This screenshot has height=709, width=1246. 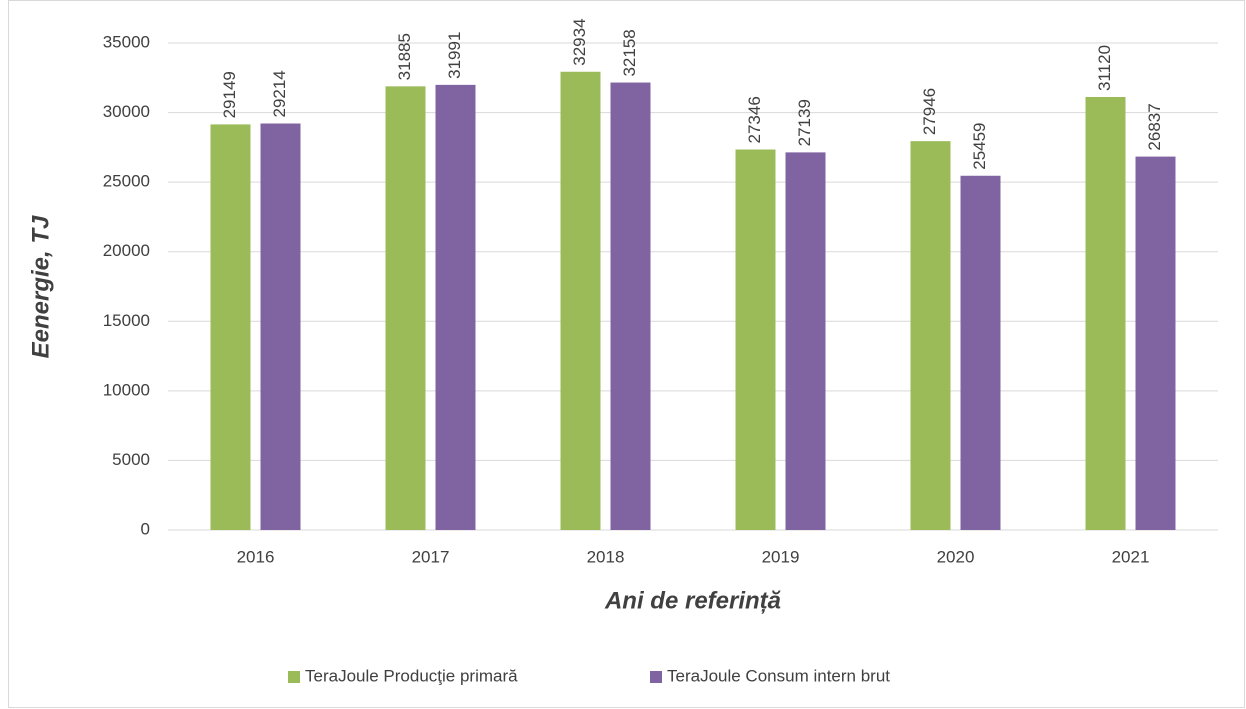 I want to click on y-tick-label: 5000, so click(x=131, y=459).